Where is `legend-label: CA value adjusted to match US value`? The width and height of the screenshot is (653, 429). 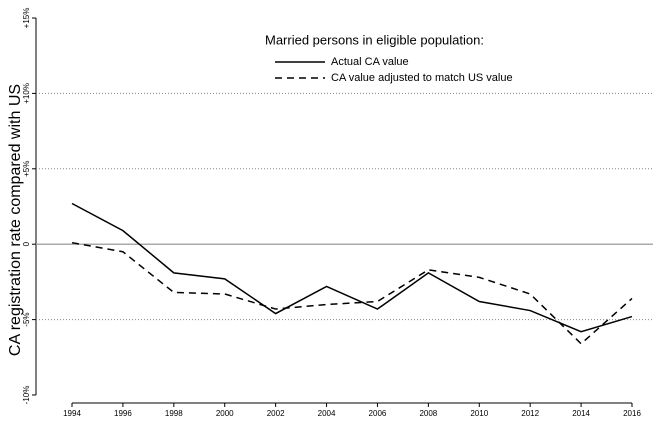
legend-label: CA value adjusted to match US value is located at coordinates (422, 78).